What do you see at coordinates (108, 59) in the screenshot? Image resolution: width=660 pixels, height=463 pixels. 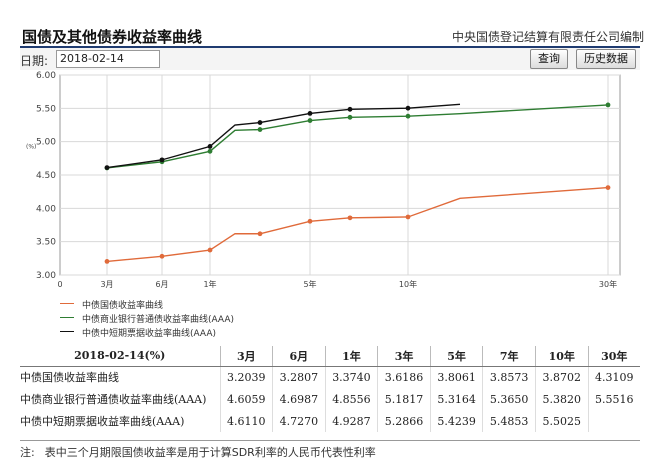 I see `date-input: 2018-02-14` at bounding box center [108, 59].